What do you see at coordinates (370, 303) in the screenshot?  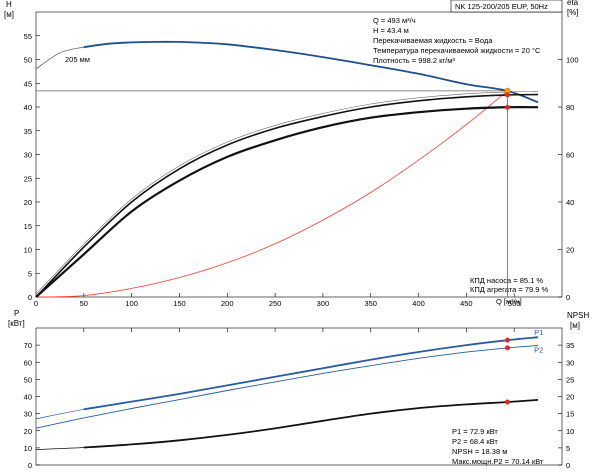 I see `x-tick-label: 350` at bounding box center [370, 303].